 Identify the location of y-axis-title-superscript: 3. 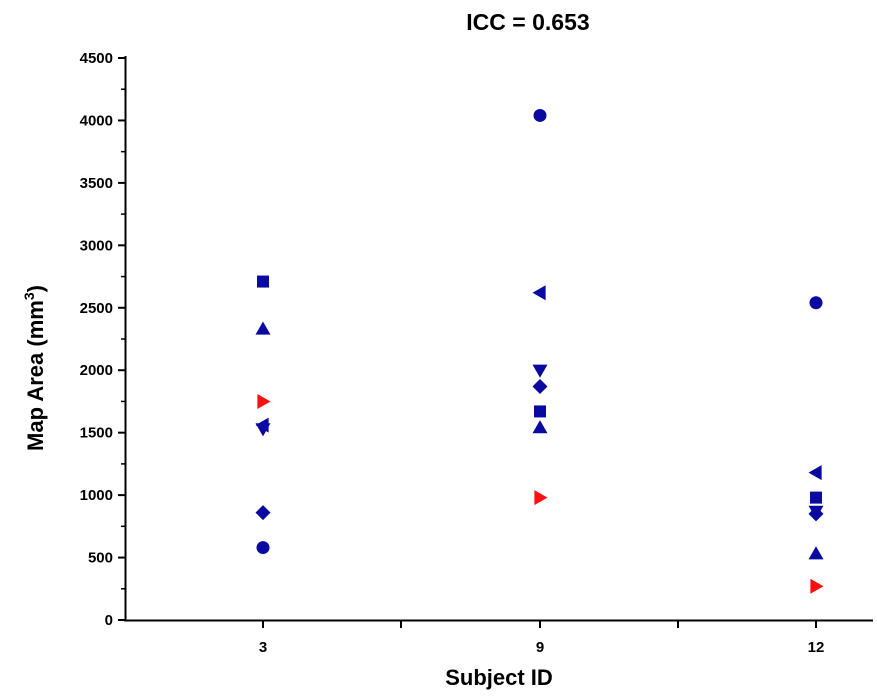
(29, 296).